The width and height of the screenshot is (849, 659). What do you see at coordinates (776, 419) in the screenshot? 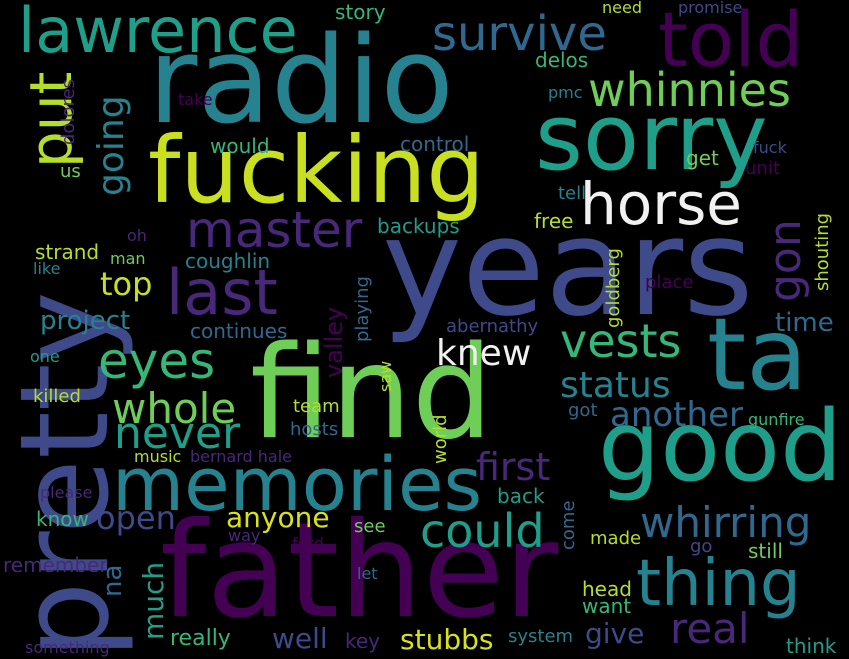
I see `word-gunfire: gunfire` at bounding box center [776, 419].